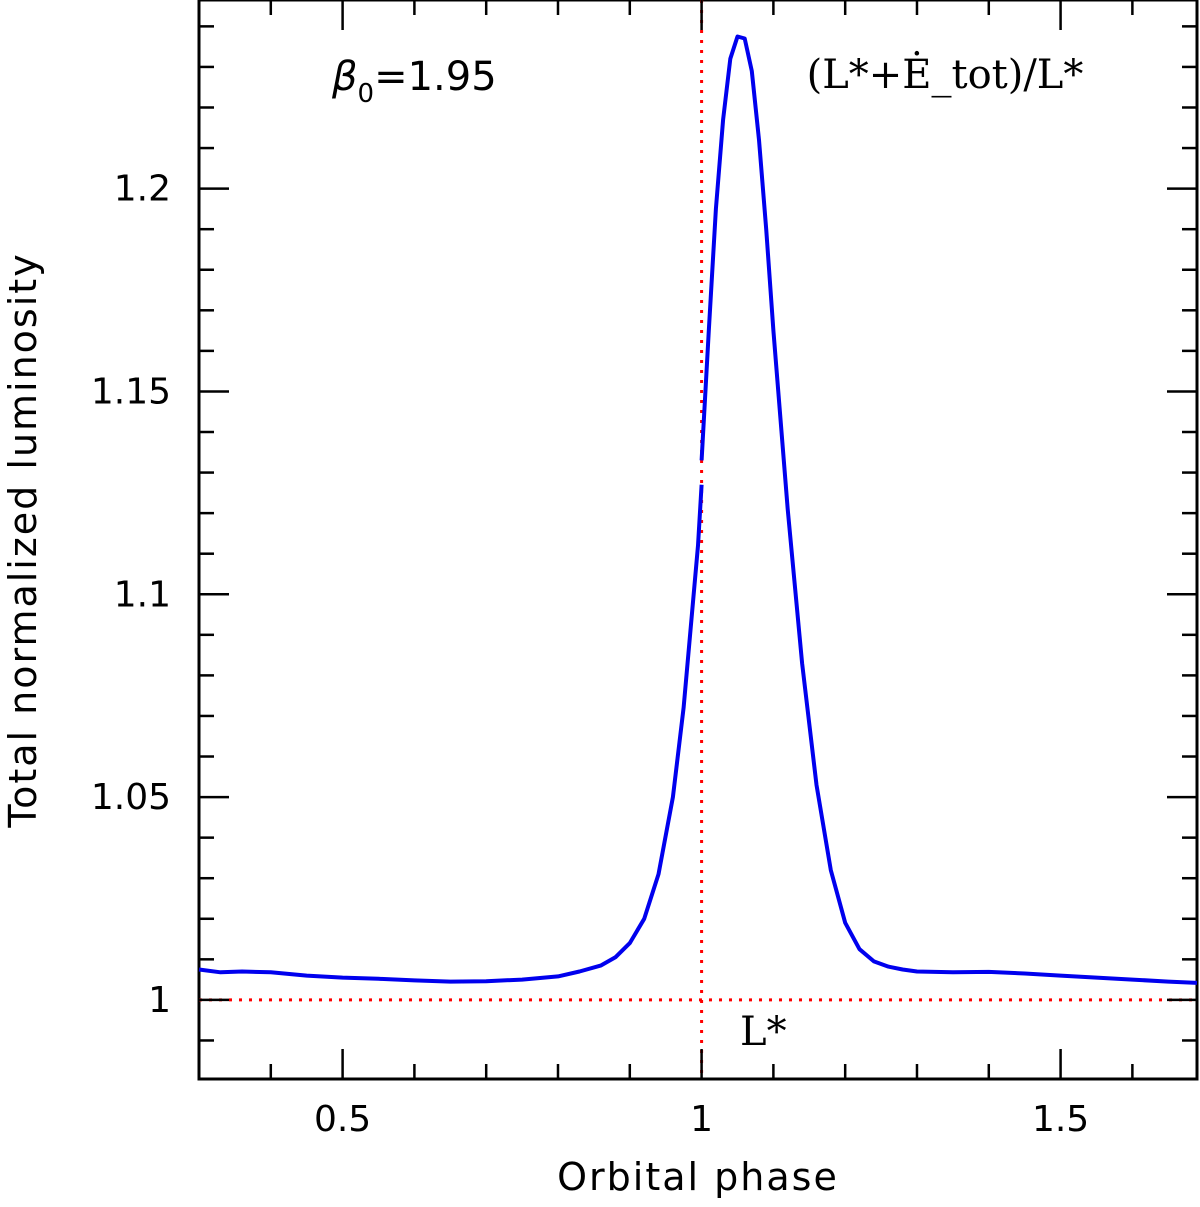  Describe the element at coordinates (344, 77) in the screenshot. I see `beta-symbol: β` at that location.